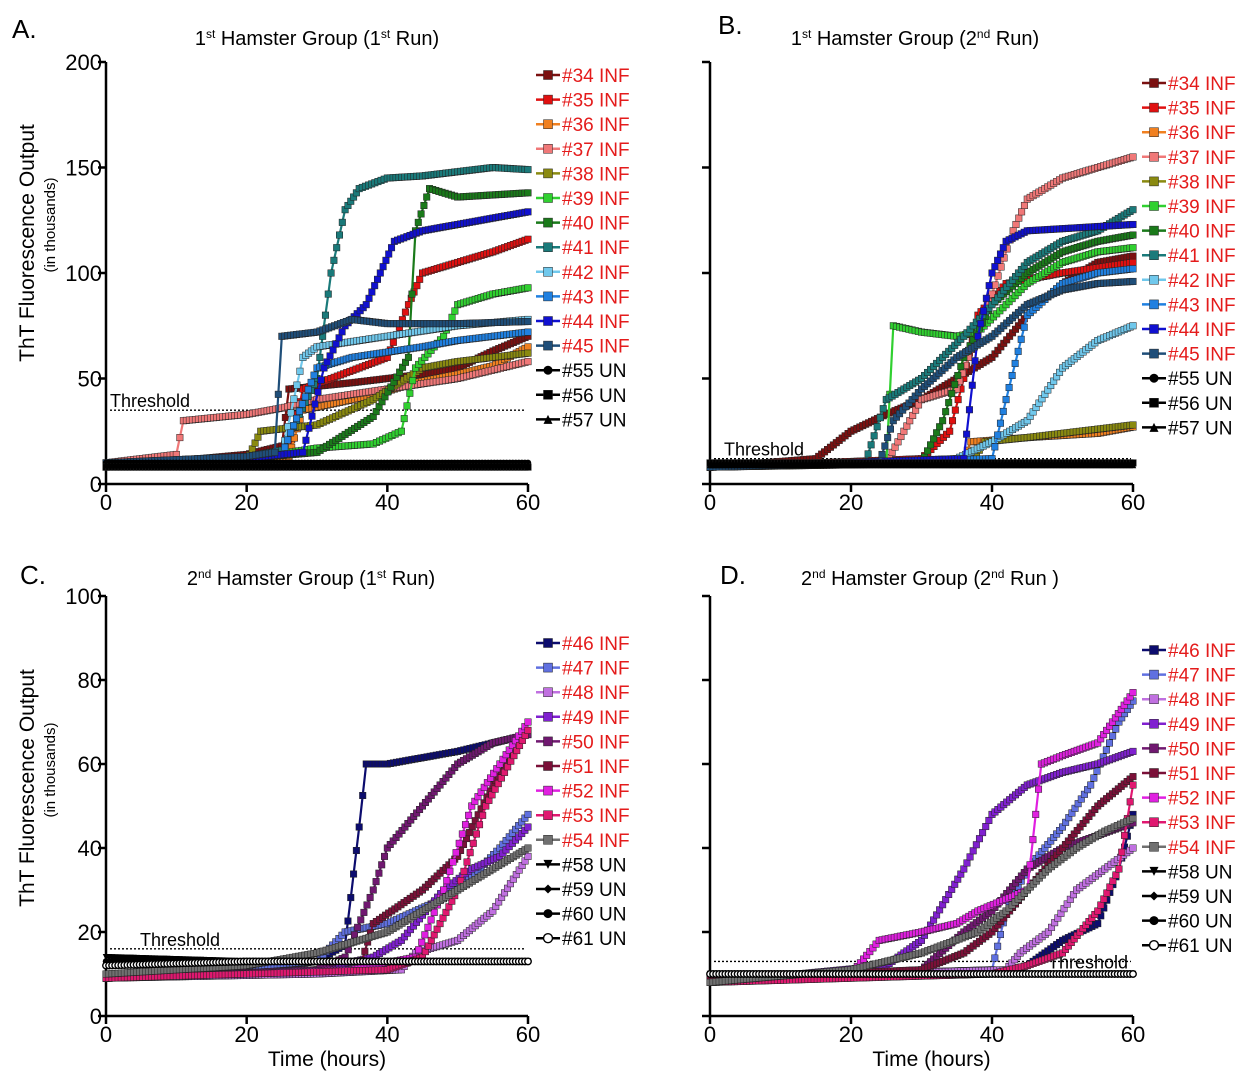 The width and height of the screenshot is (1257, 1072). Describe the element at coordinates (596, 248) in the screenshot. I see `legend-label: #41 INF` at that location.